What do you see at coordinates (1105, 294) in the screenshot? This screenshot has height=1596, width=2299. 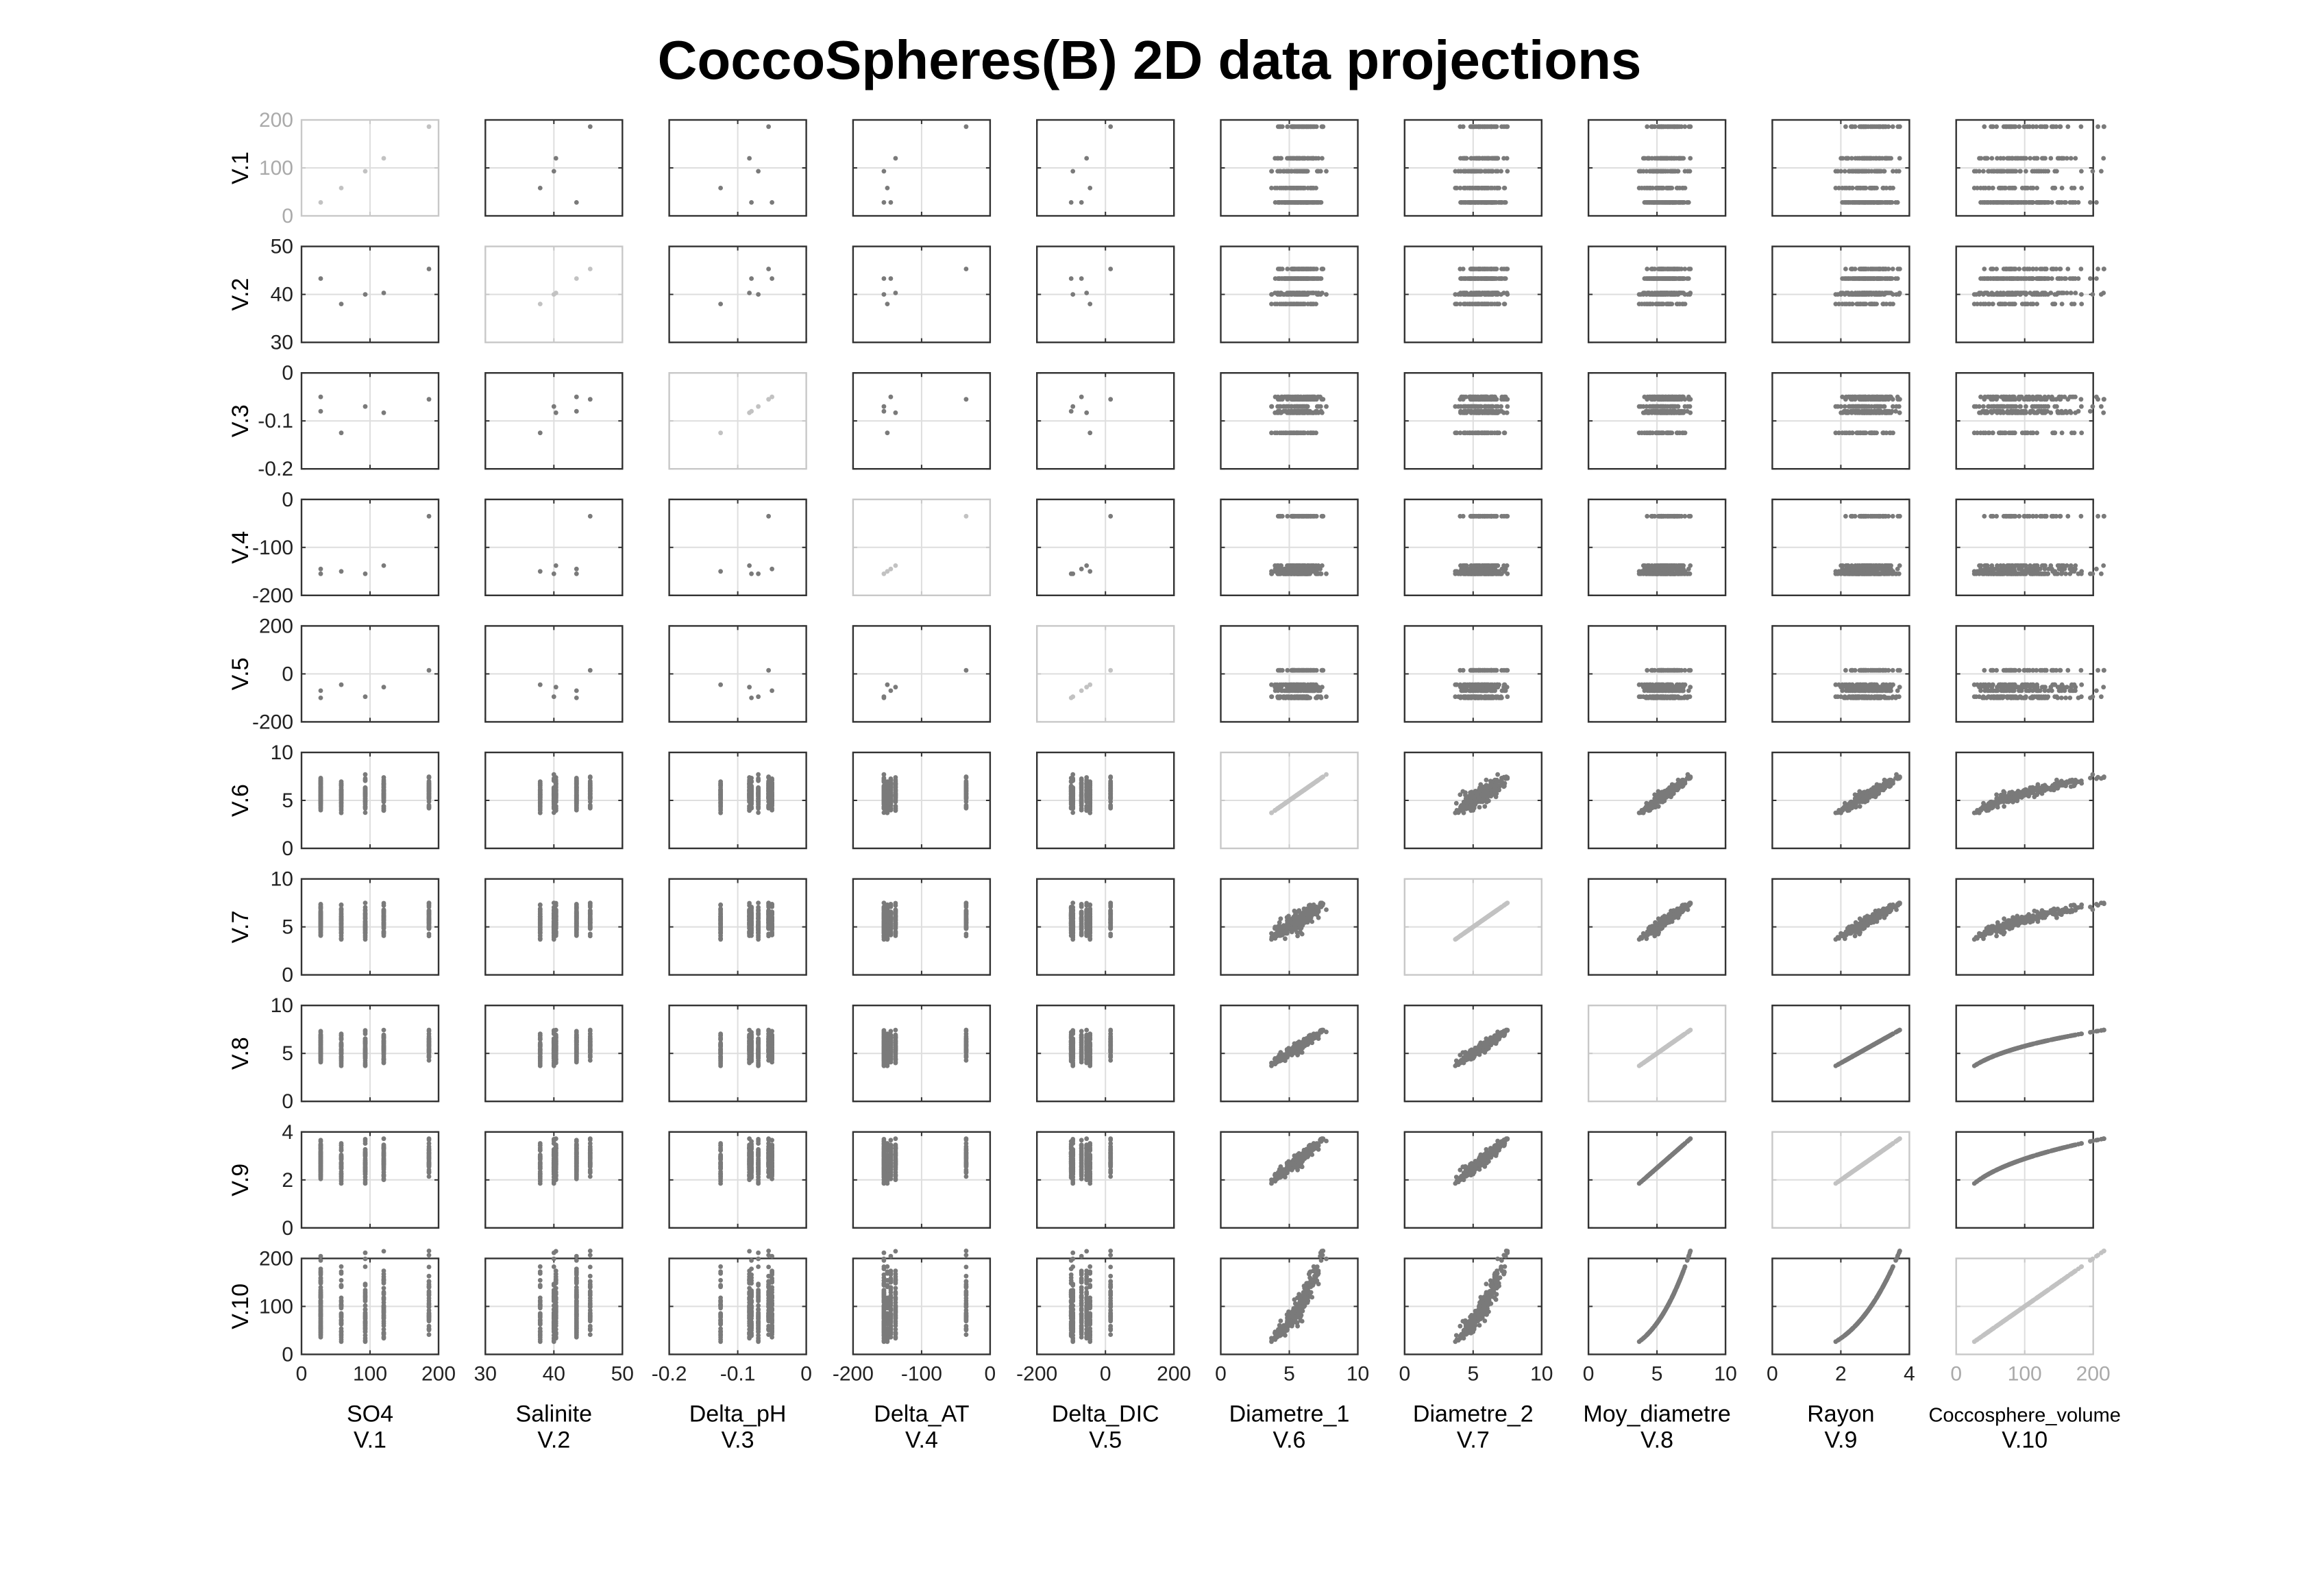 I see `subplot-V.2-vs-V.5` at bounding box center [1105, 294].